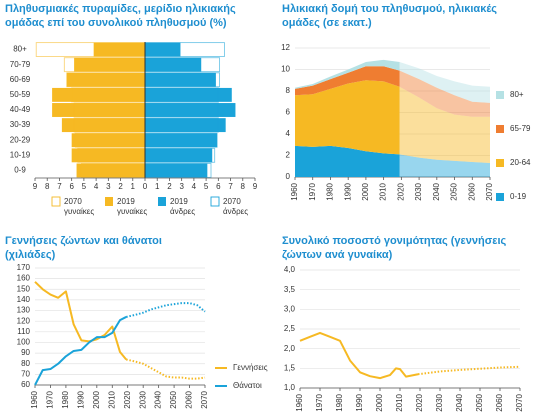 The width and height of the screenshot is (550, 420). I want to click on y-tick-label: 150, so click(24, 288).